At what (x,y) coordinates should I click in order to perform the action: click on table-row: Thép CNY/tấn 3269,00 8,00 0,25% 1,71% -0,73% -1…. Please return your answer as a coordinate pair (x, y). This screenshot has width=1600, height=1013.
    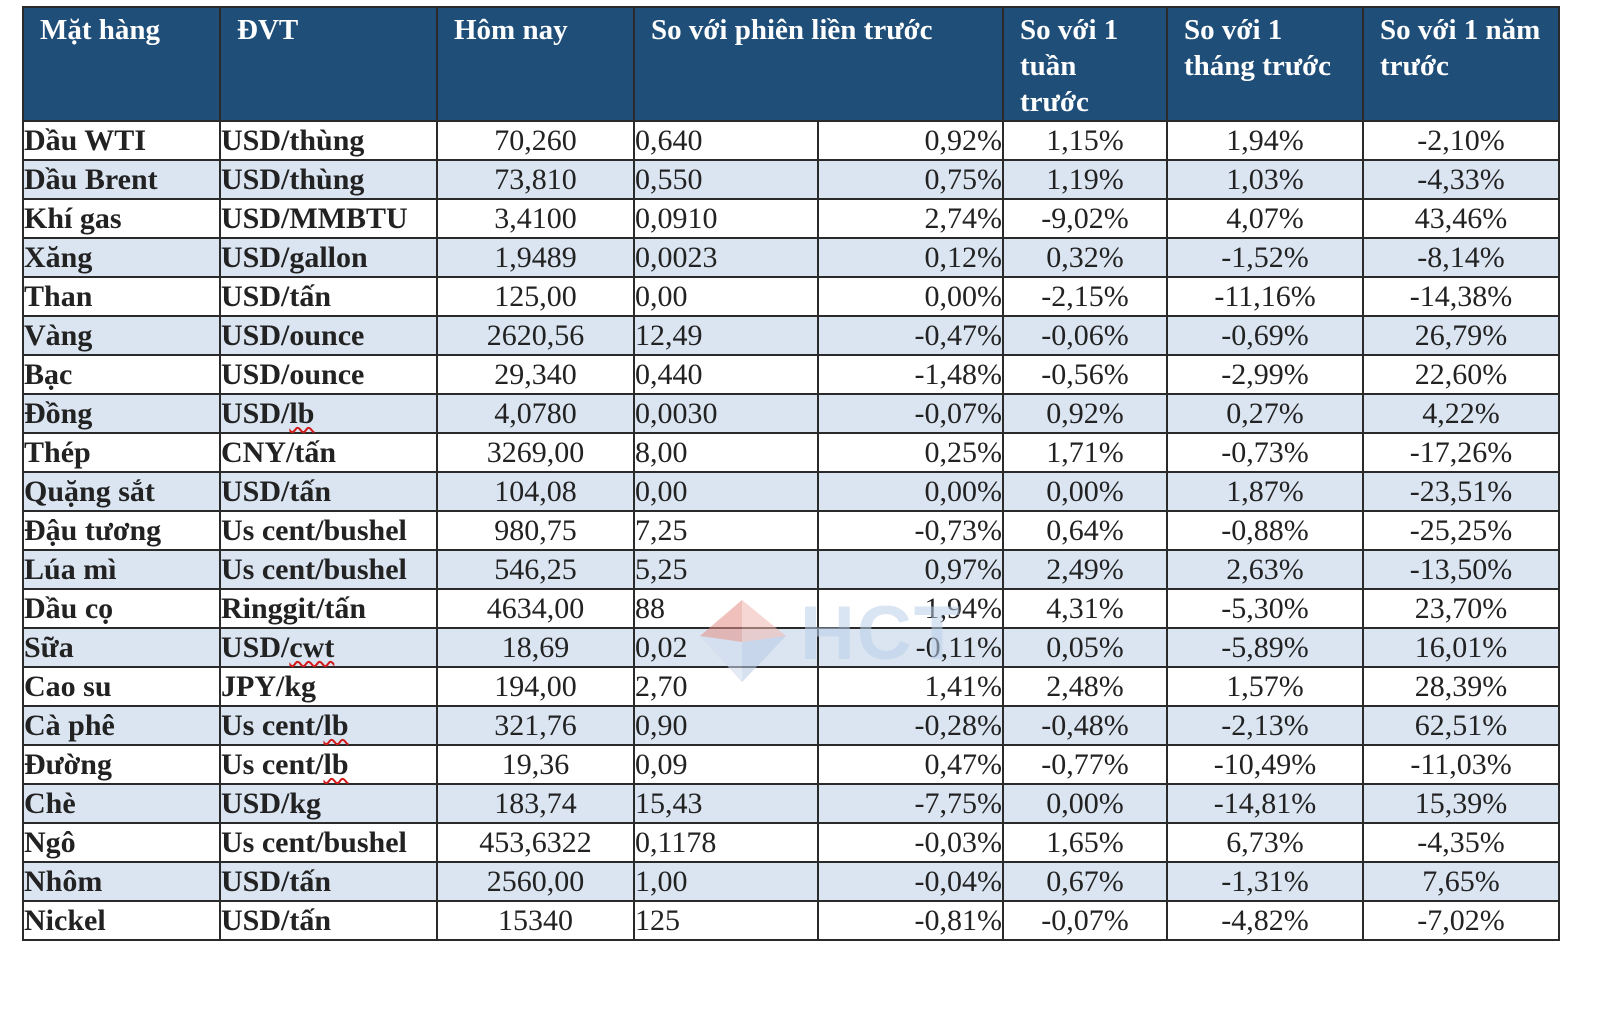
    Looking at the image, I should click on (791, 452).